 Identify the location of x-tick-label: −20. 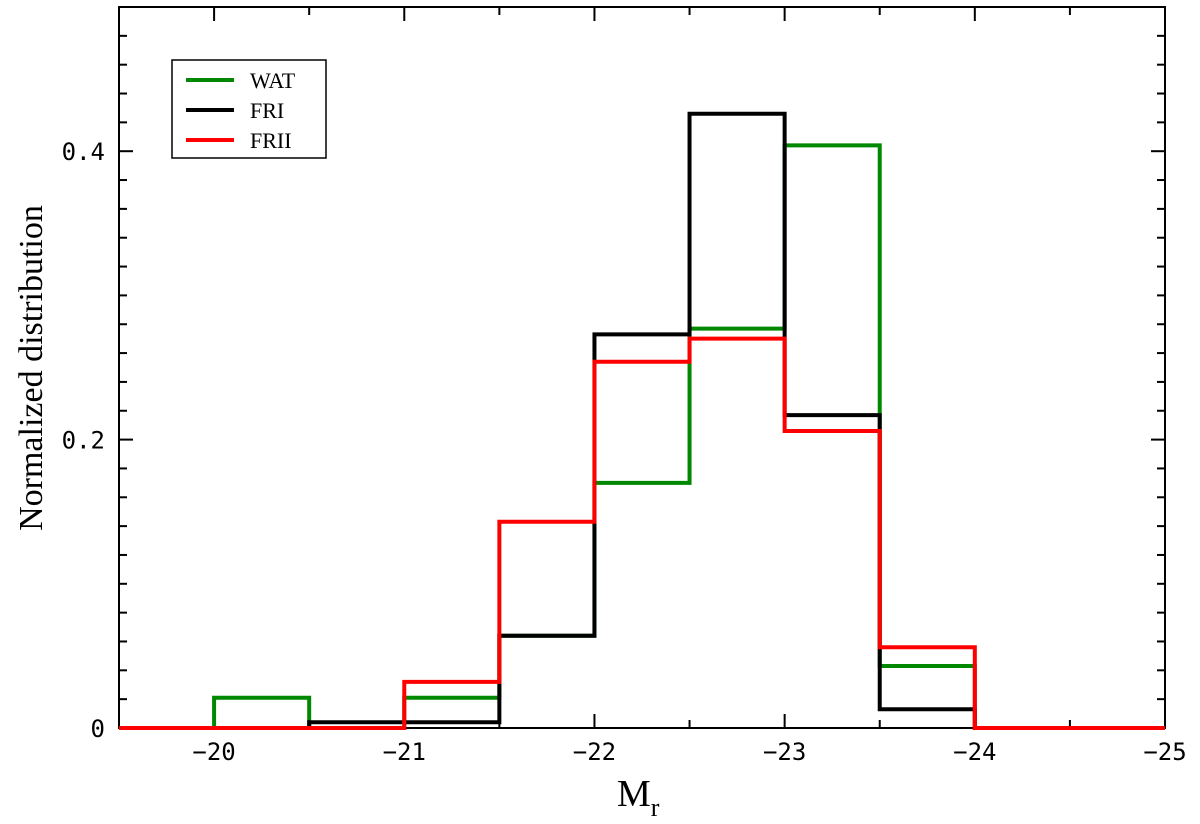
(213, 752).